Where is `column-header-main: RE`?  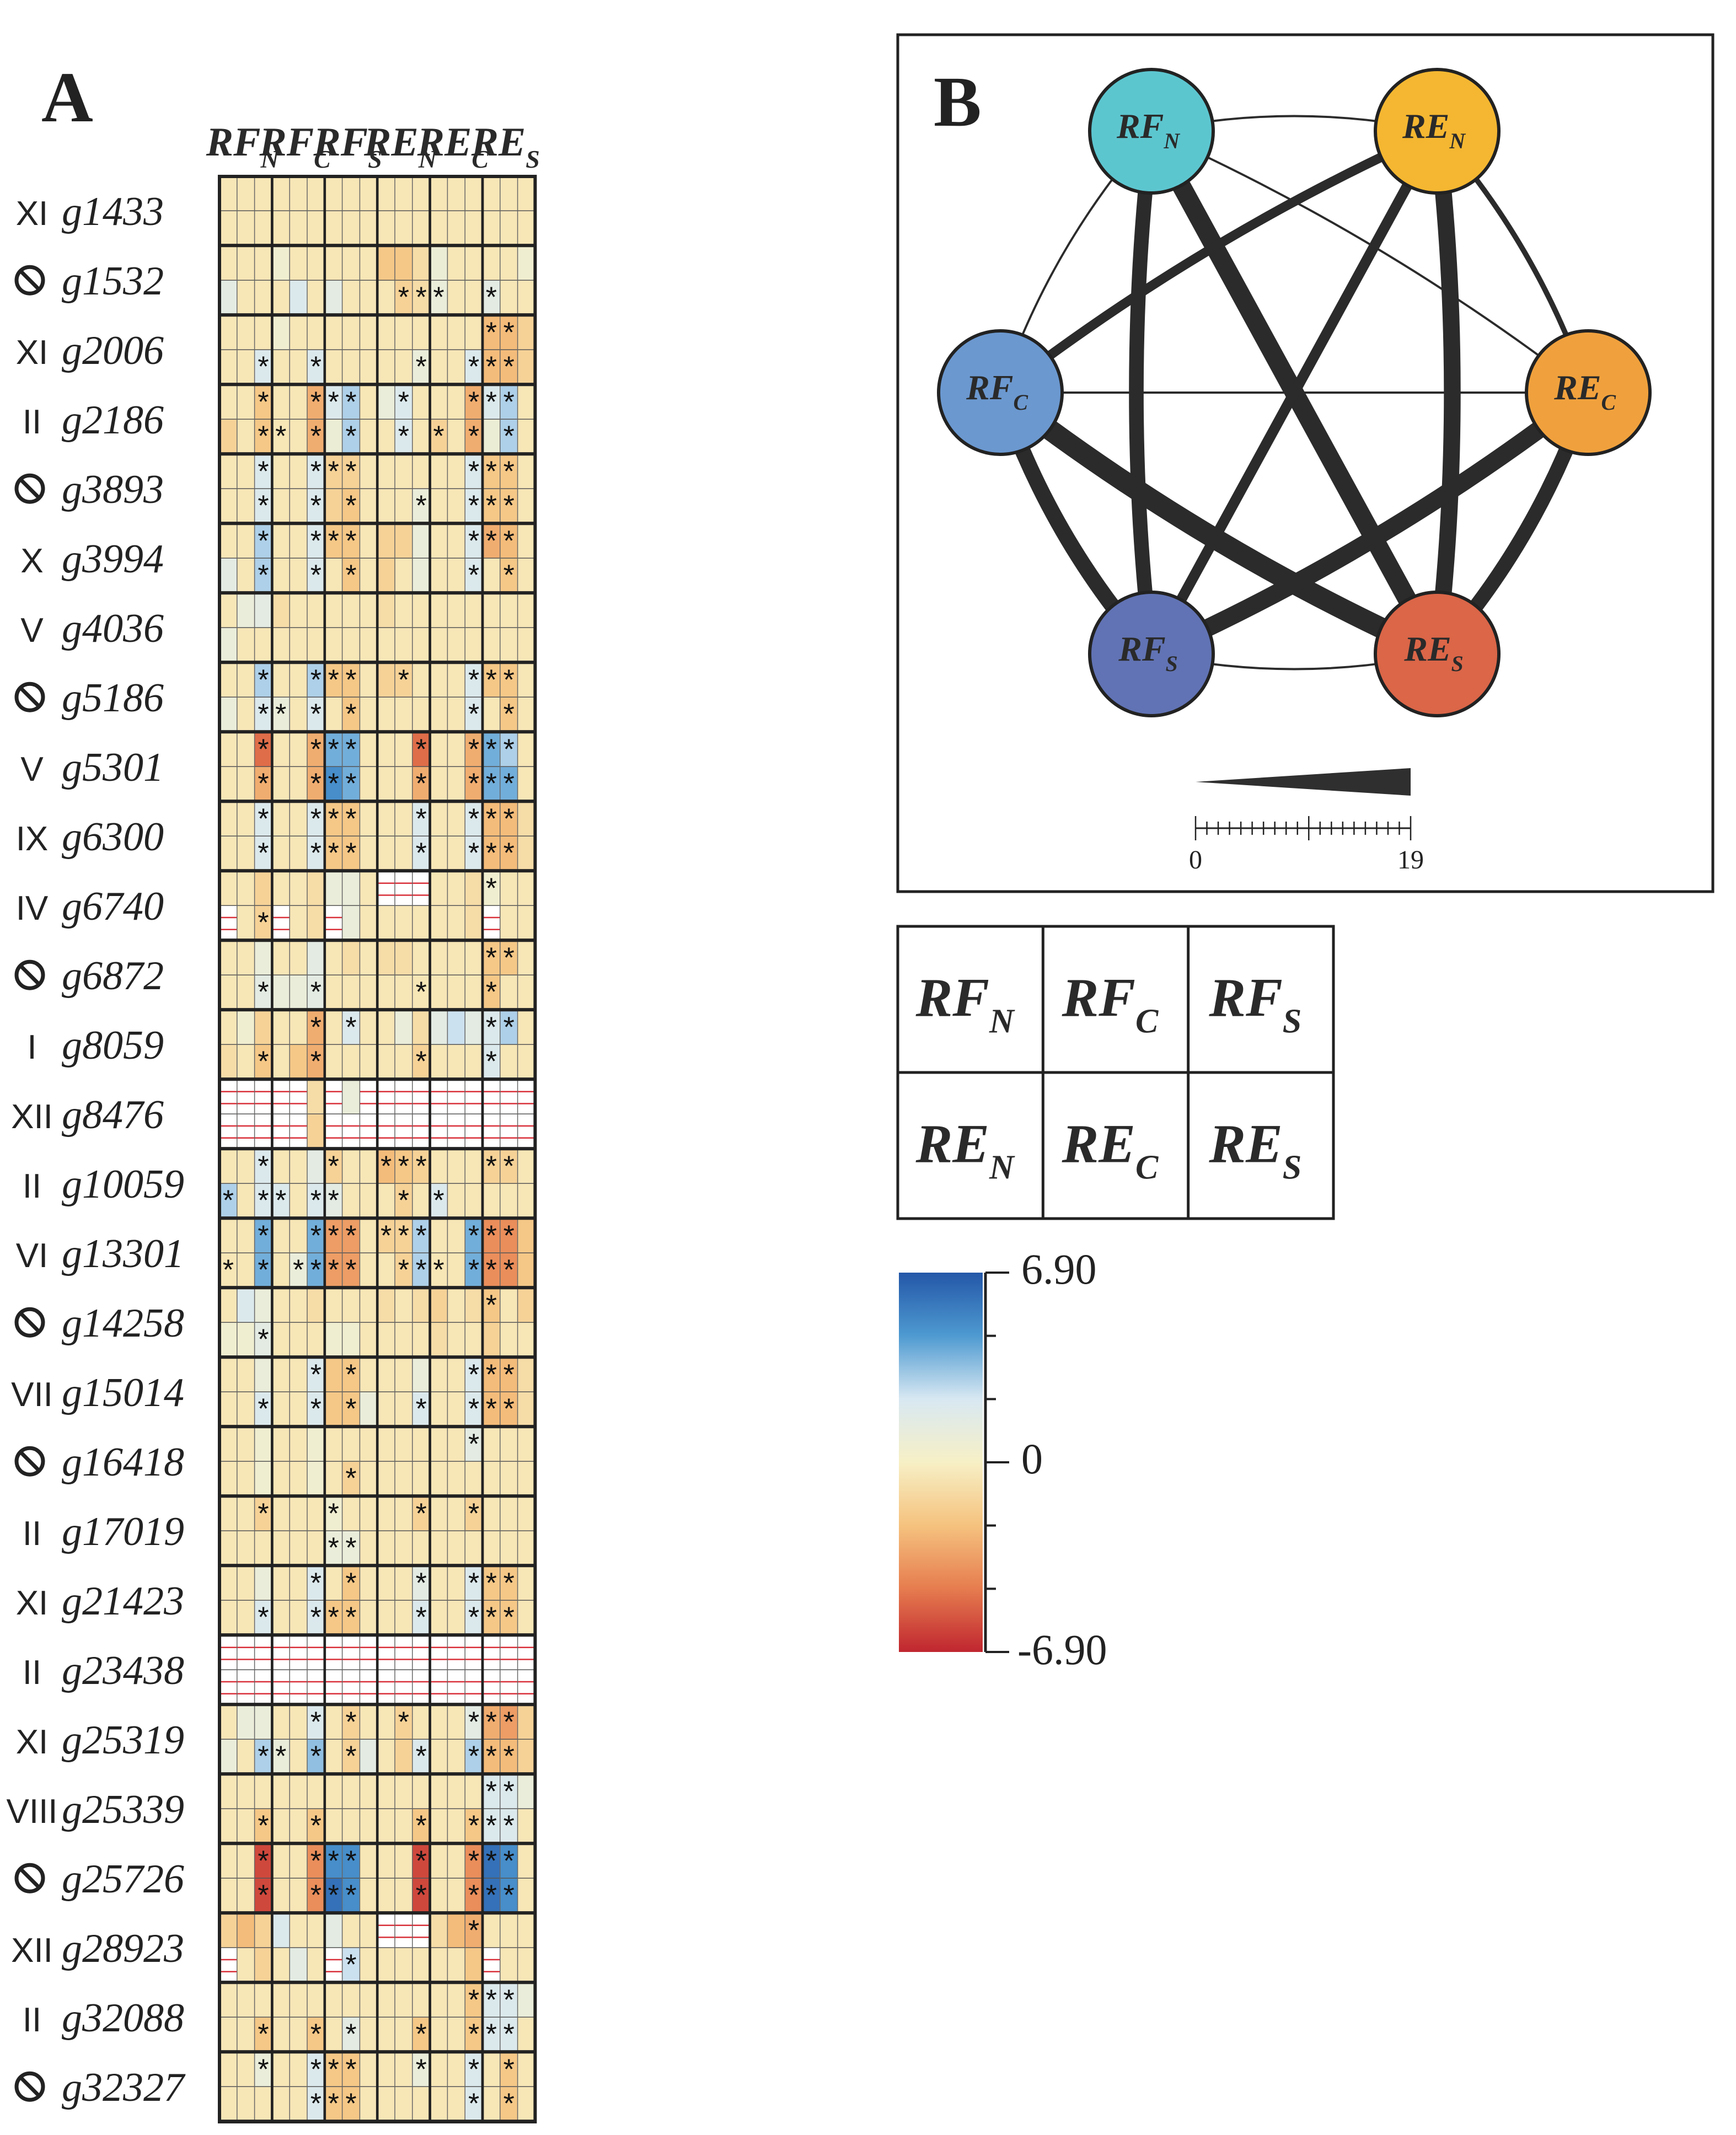
column-header-main: RE is located at coordinates (444, 142).